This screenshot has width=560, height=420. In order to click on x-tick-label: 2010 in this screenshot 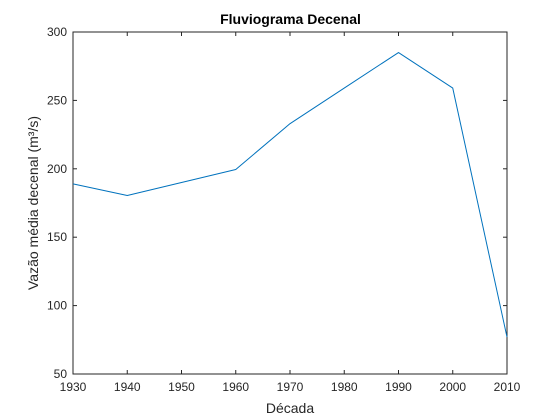, I will do `click(507, 387)`.